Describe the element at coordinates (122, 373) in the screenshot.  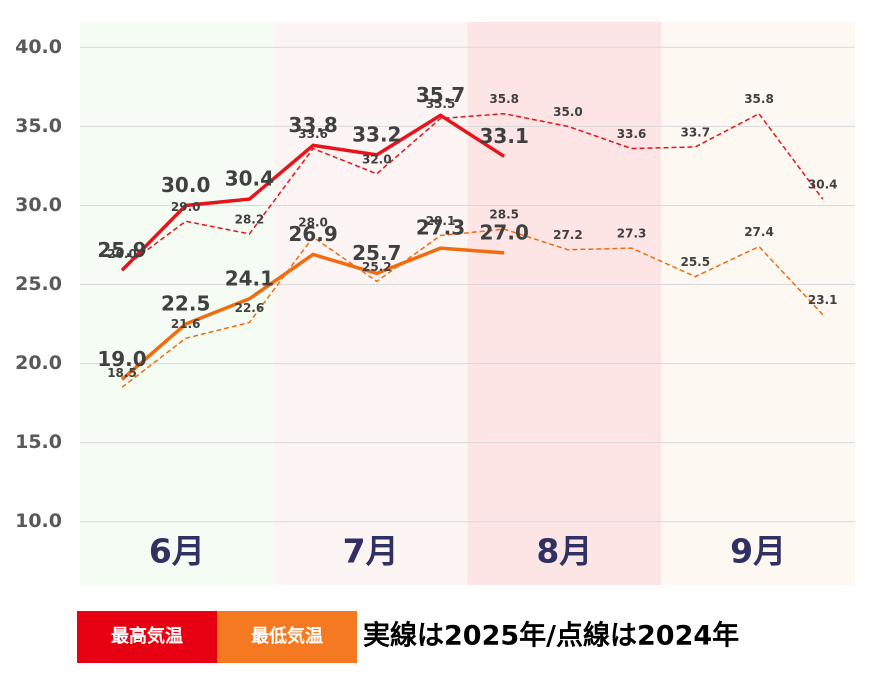
I see `data-label: 18.5` at that location.